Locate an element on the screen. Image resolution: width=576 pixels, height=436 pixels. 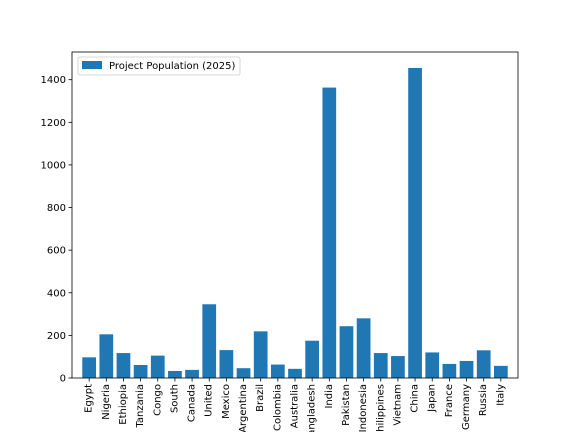
x-tick-label: Indonesia is located at coordinates (363, 408).